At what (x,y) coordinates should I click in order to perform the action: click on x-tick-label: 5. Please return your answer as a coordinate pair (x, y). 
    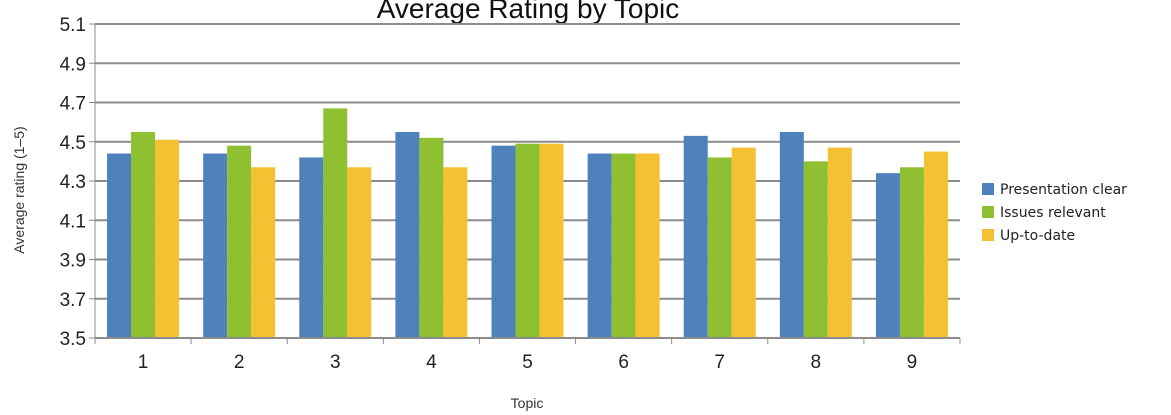
    Looking at the image, I should click on (527, 362).